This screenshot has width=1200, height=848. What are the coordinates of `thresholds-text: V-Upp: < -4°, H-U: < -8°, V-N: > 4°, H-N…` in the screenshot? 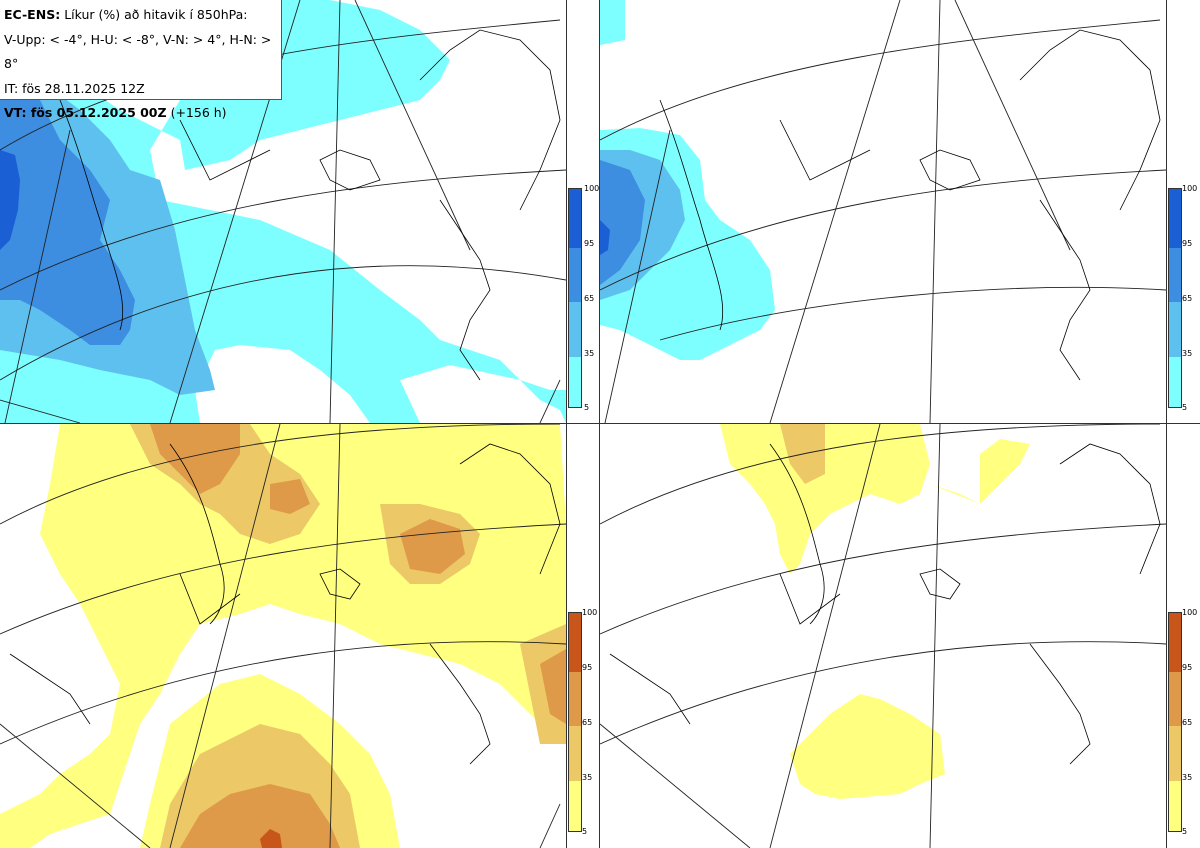 It's located at (138, 51).